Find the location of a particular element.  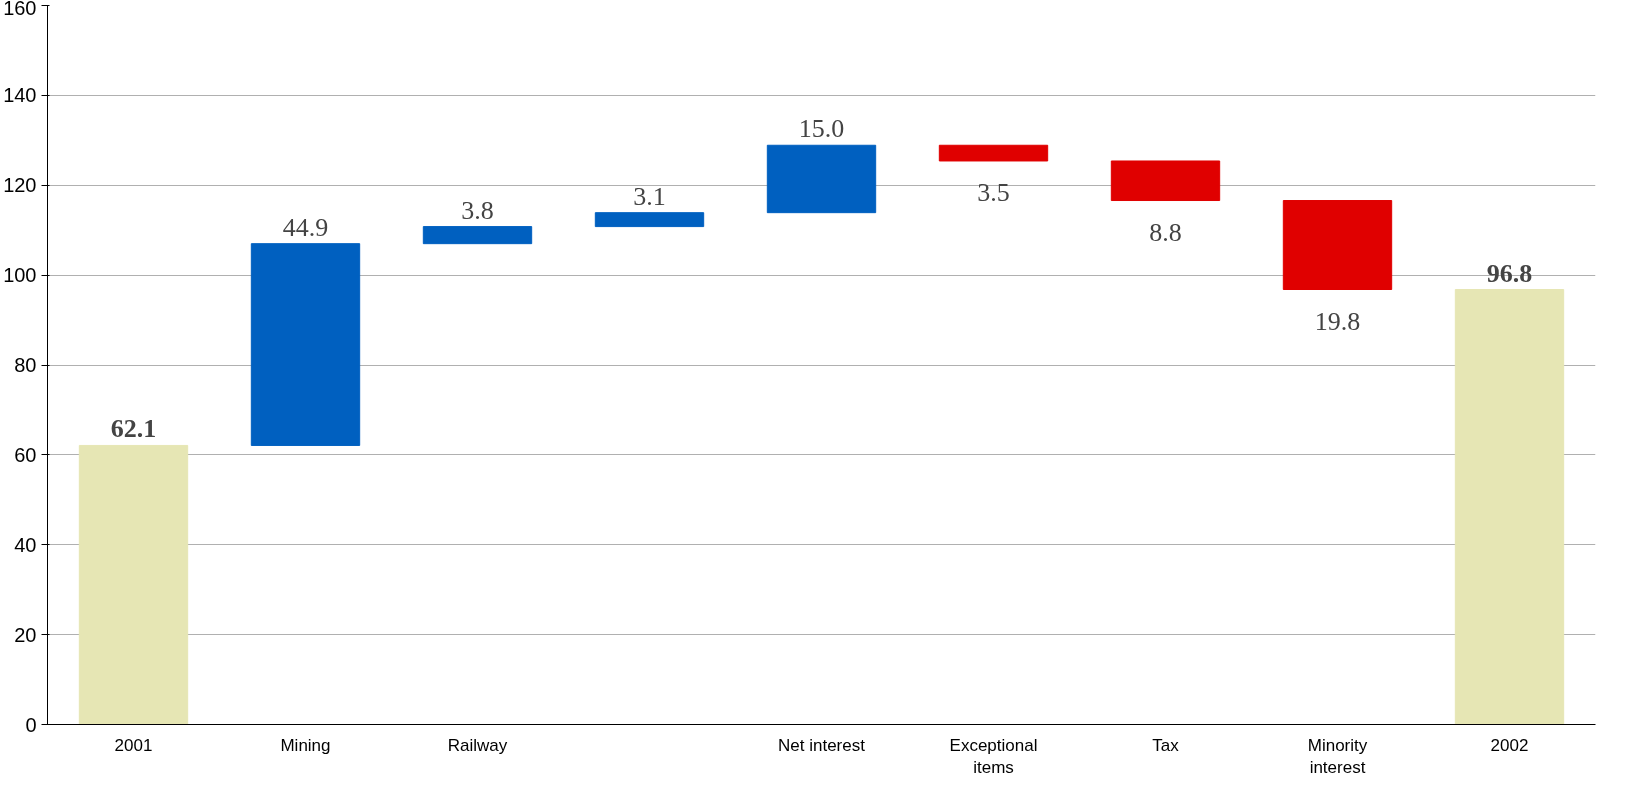

data-label: 19.8 is located at coordinates (1337, 321).